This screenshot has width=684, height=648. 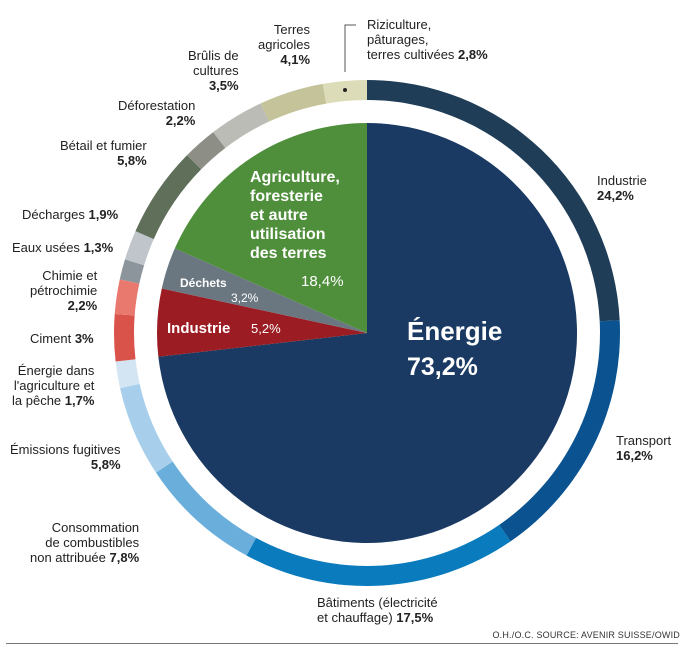 I want to click on ring-label-chimie: Chimie et pétrochimie 2,2%, so click(x=64, y=290).